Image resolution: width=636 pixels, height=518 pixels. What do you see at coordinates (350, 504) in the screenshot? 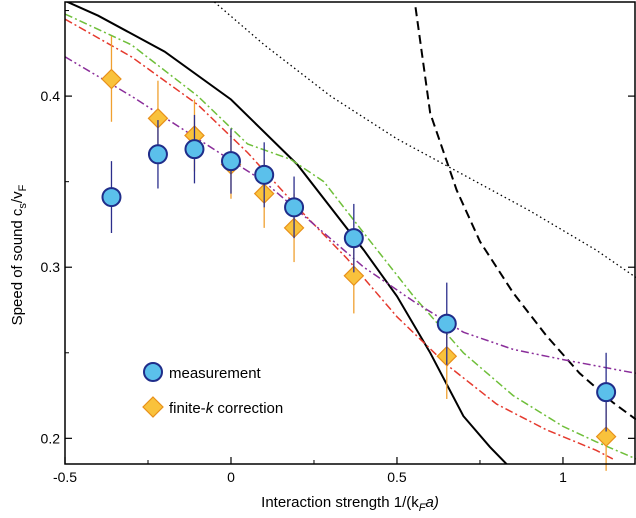
I see `x-axis-label: Interaction strength 1/(kFa)` at bounding box center [350, 504].